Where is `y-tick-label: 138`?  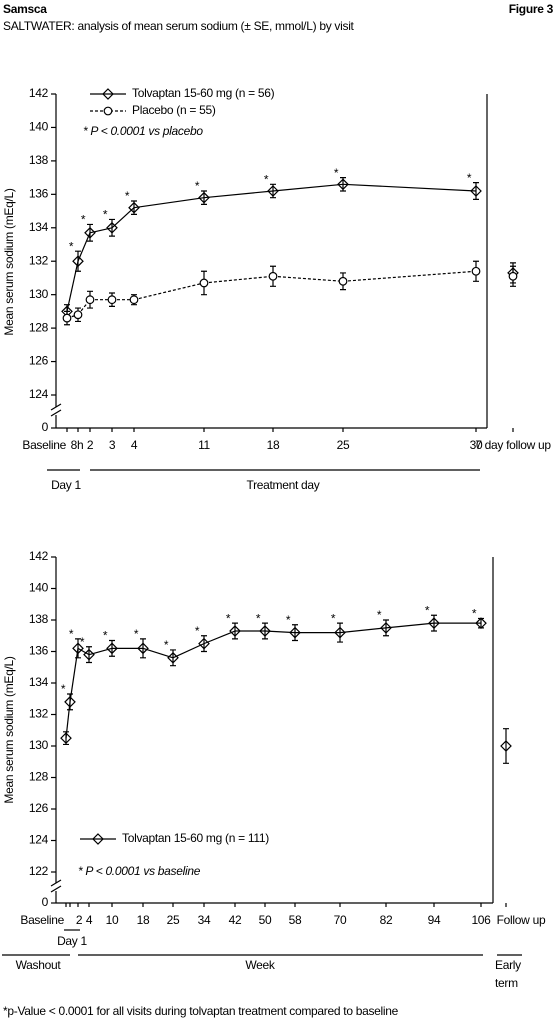
y-tick-label: 138 is located at coordinates (39, 619).